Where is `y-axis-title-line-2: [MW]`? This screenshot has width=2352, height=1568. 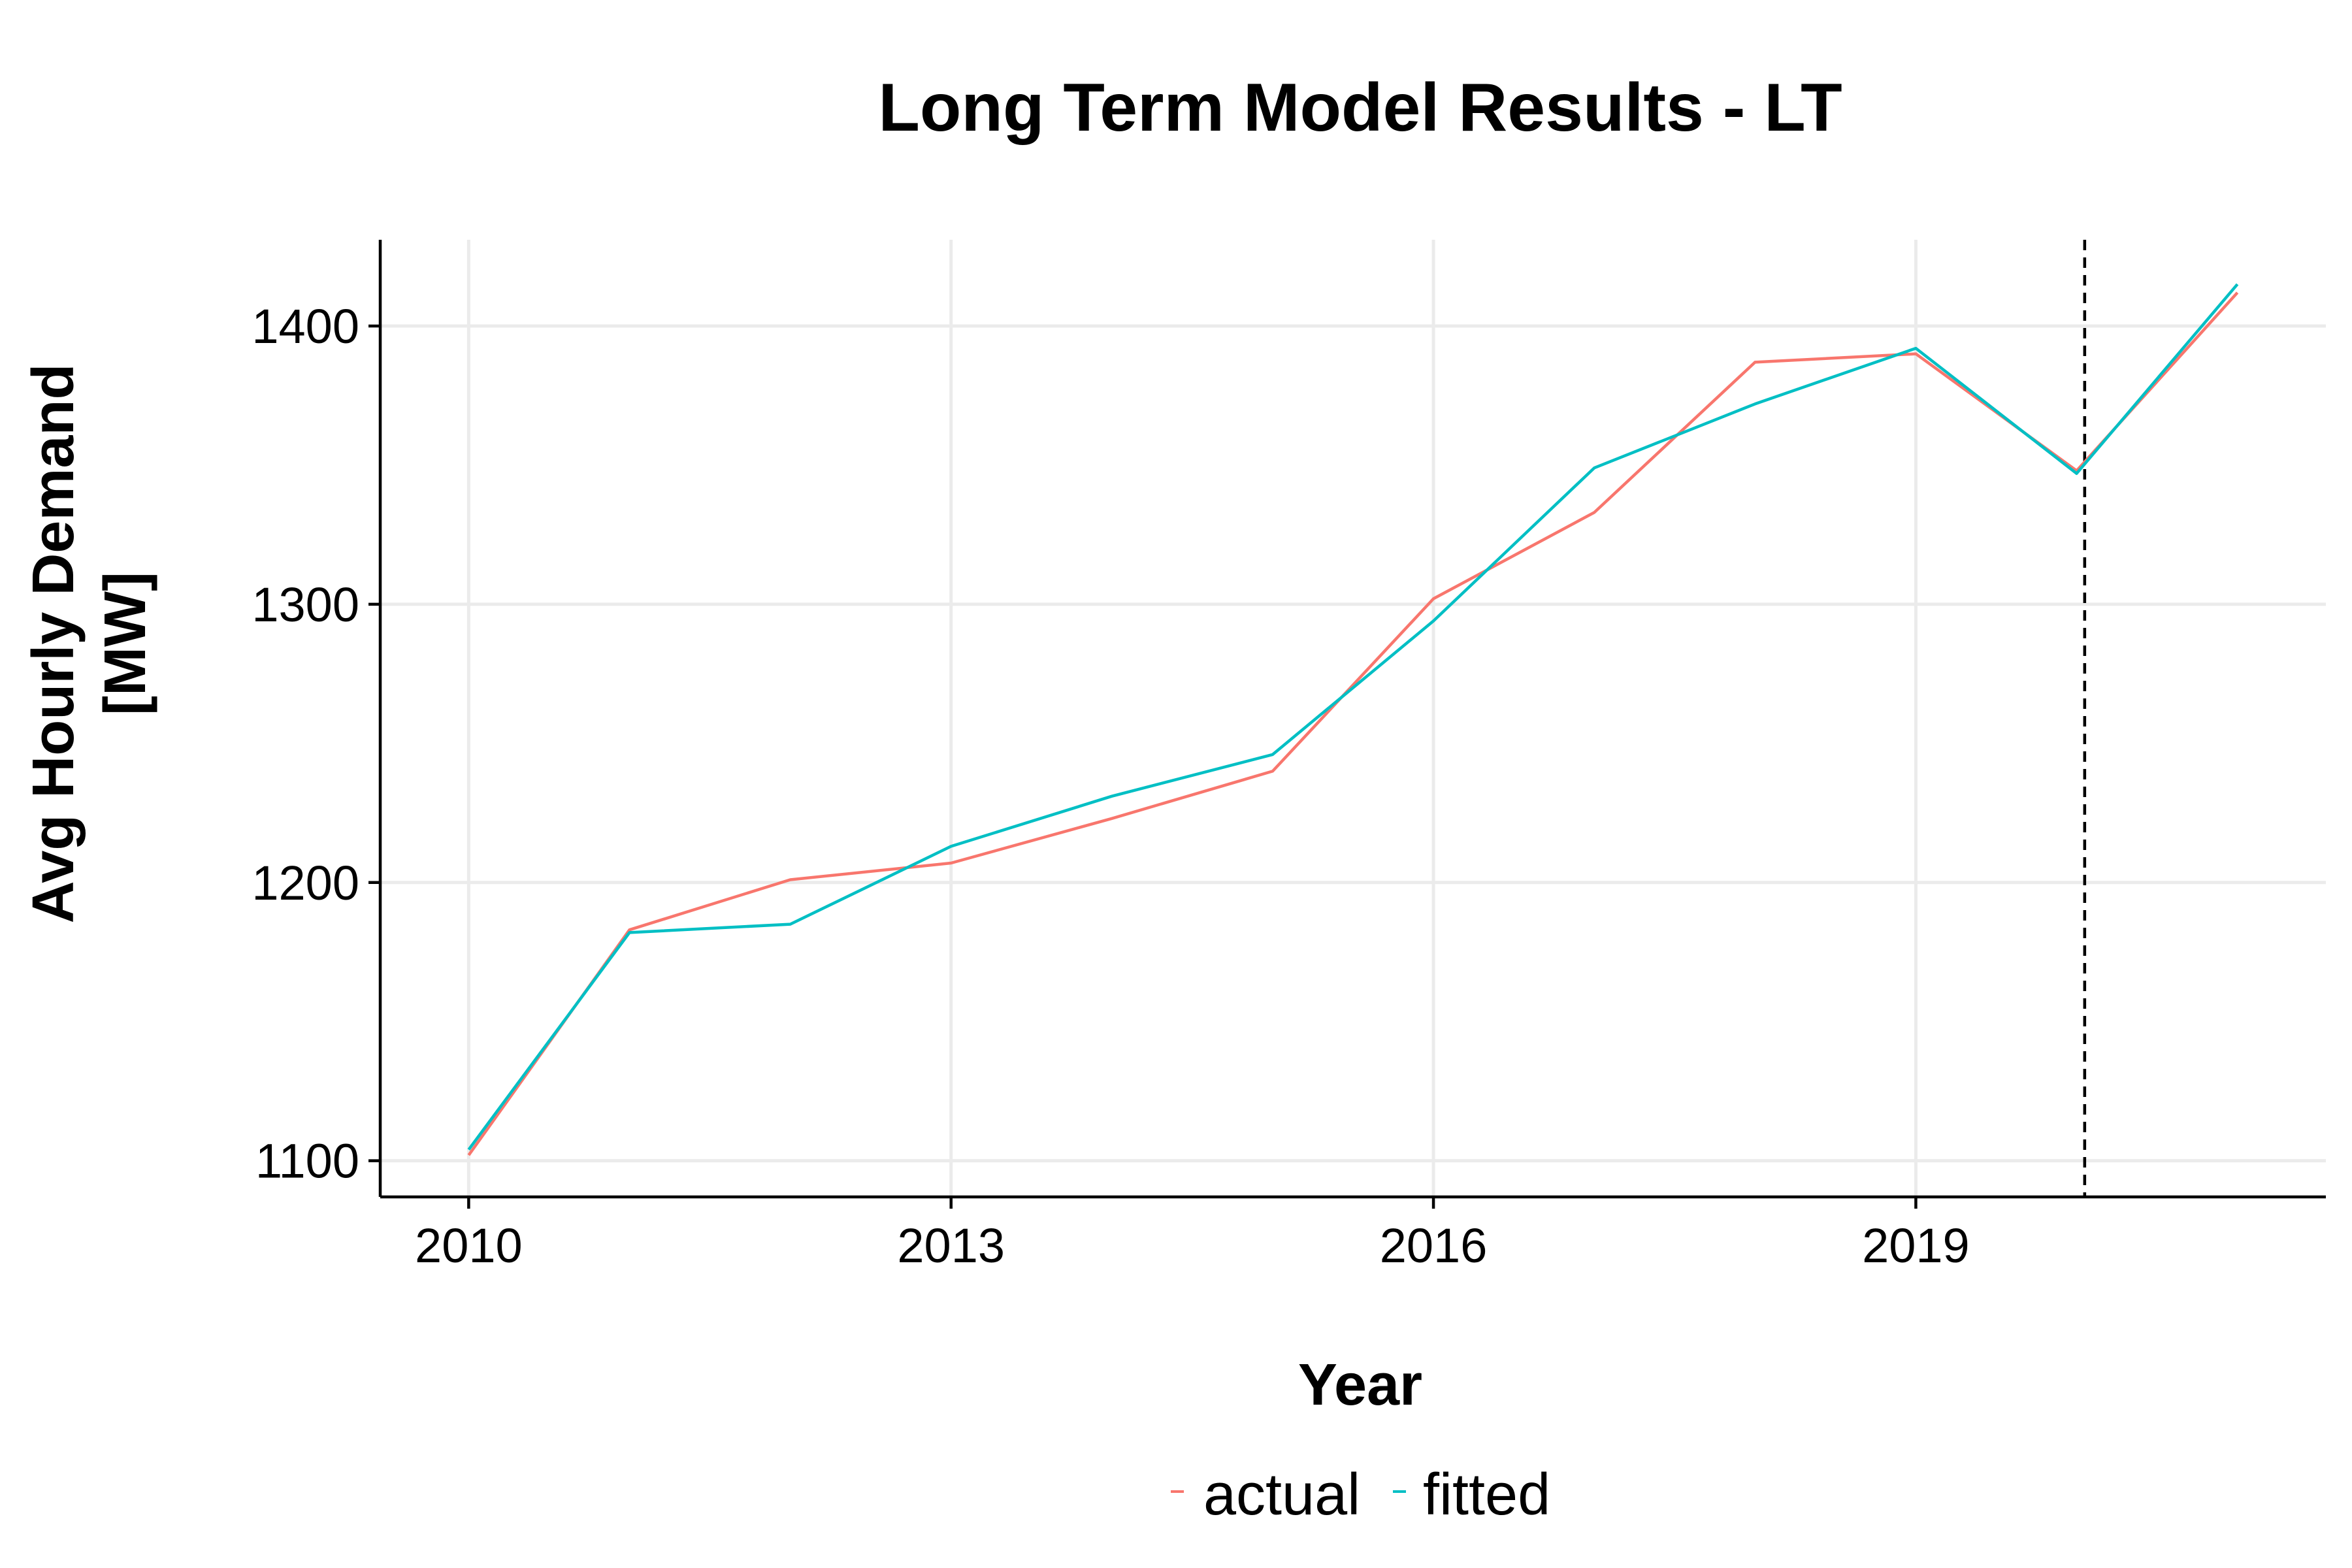
y-axis-title-line-2: [MW] is located at coordinates (125, 643).